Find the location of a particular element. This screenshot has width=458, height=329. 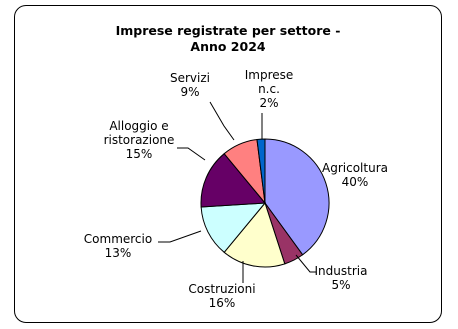

slice-name: Servizi is located at coordinates (190, 78).